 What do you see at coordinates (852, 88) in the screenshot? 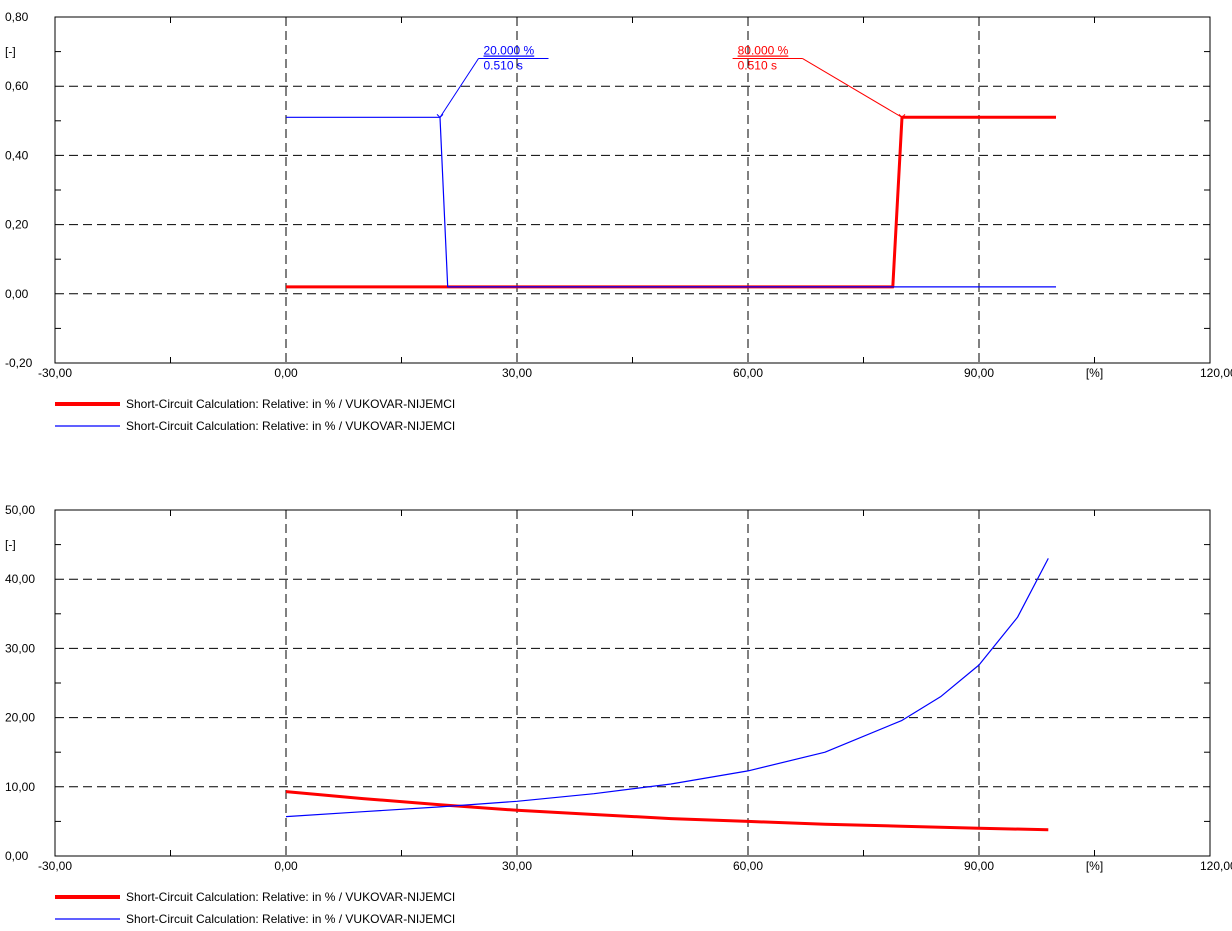
I see `chart-1-annotation-2-leader` at bounding box center [852, 88].